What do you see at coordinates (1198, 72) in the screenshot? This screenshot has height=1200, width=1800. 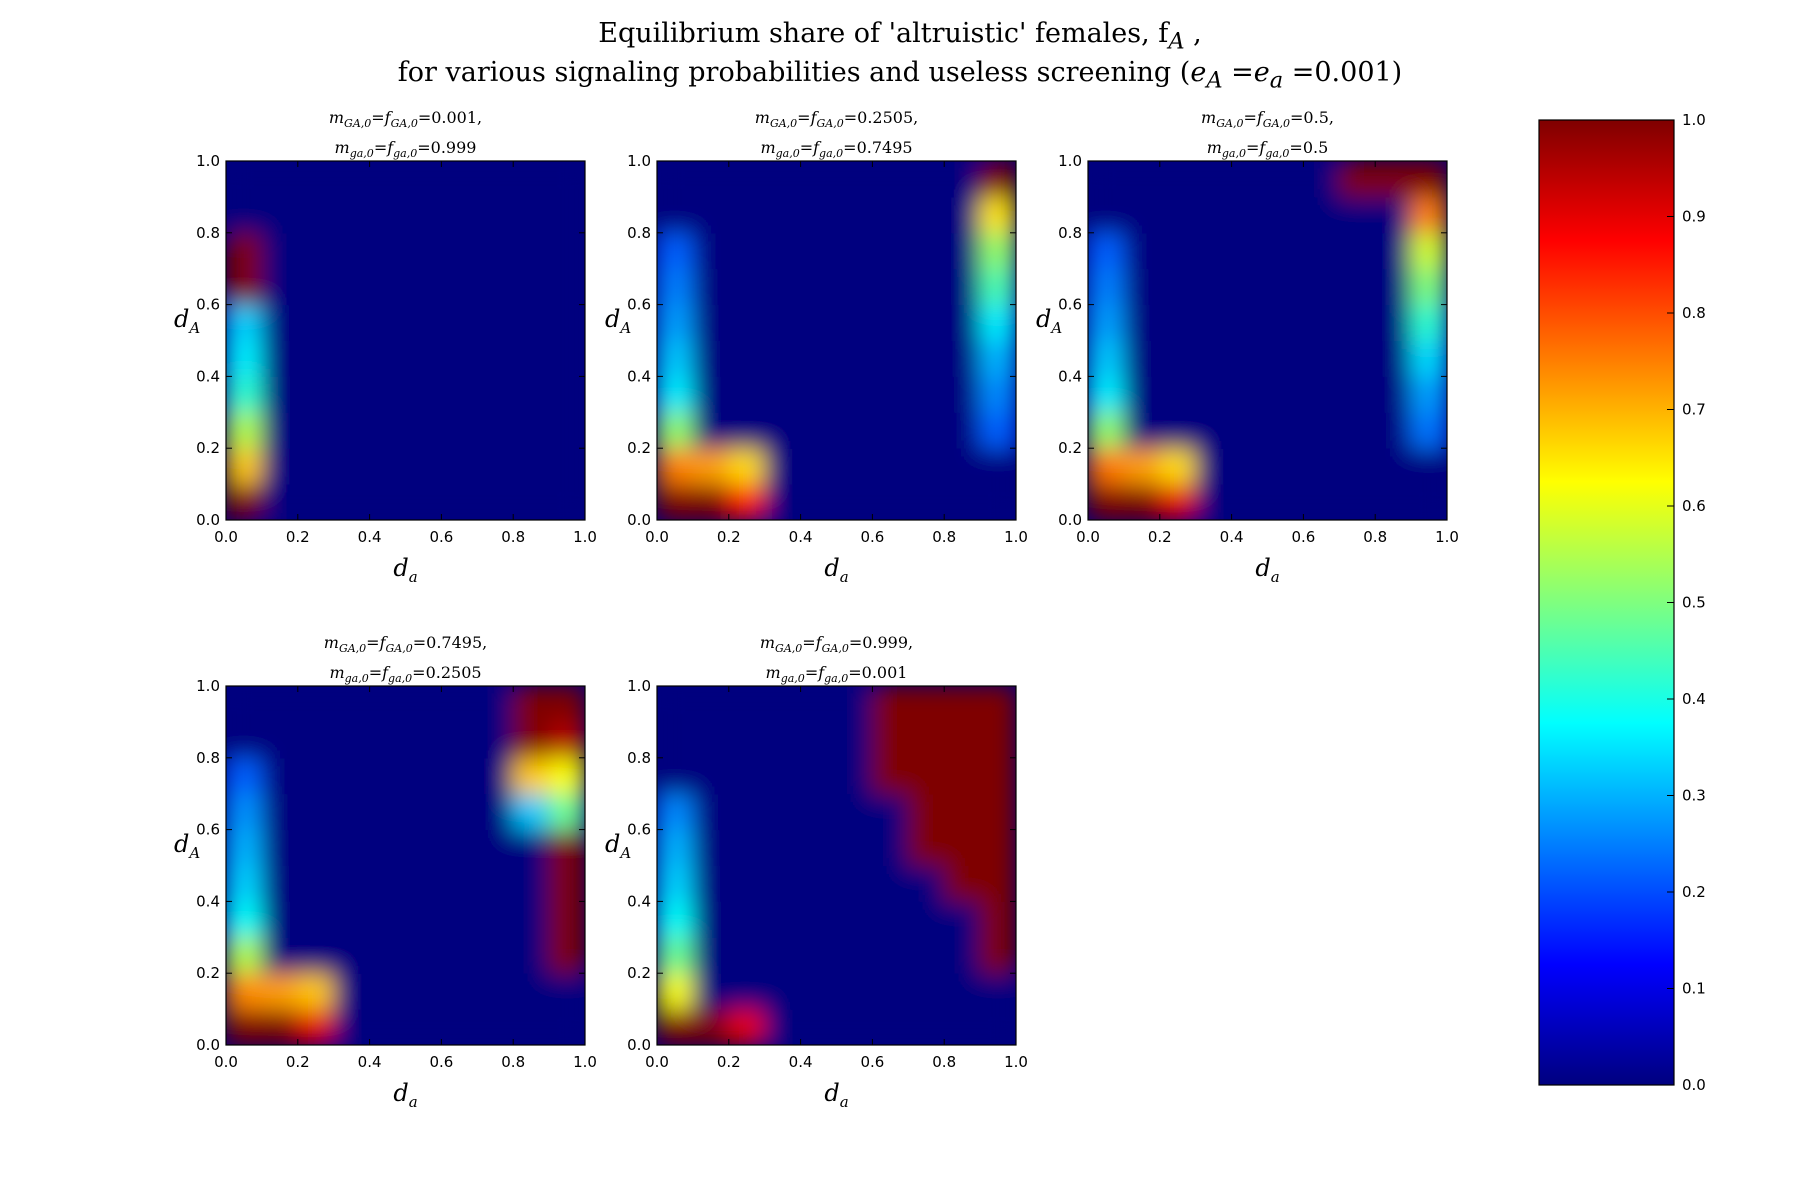 I see `title-math: e` at bounding box center [1198, 72].